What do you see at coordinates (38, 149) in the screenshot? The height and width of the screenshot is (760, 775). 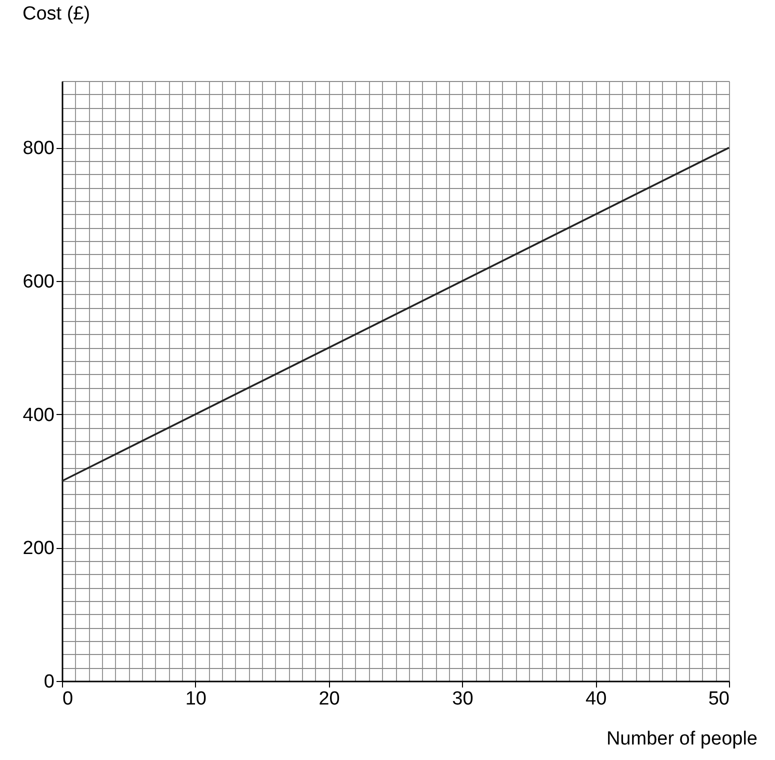 I see `y-tick-label: 800` at bounding box center [38, 149].